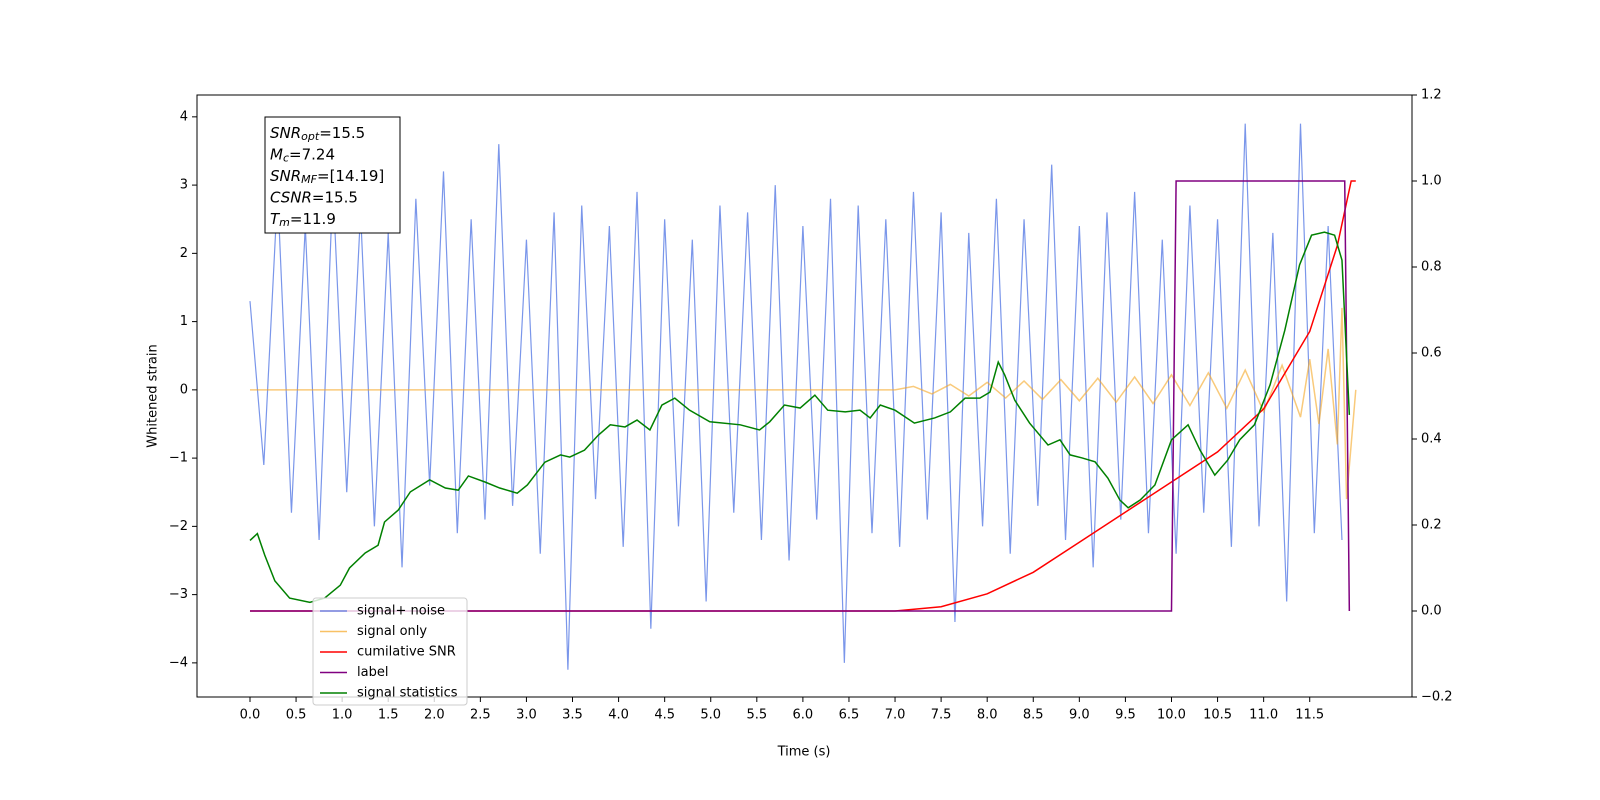 This screenshot has width=1600, height=800. Describe the element at coordinates (849, 715) in the screenshot. I see `x-tick-label: 6.5` at that location.